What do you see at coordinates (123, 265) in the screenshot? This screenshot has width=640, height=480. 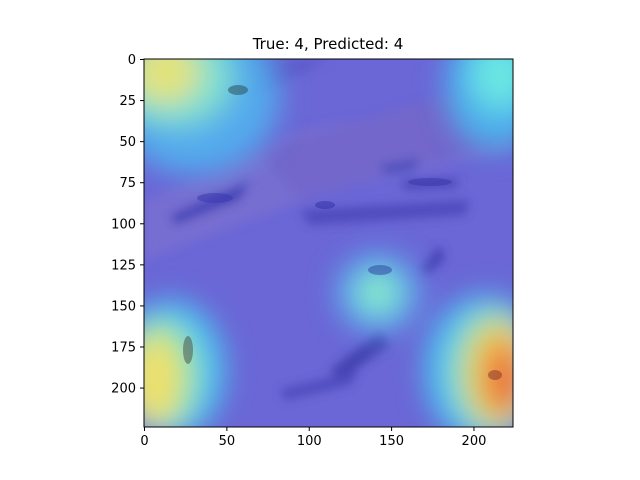 I see `y-tick-label: 125` at bounding box center [123, 265].